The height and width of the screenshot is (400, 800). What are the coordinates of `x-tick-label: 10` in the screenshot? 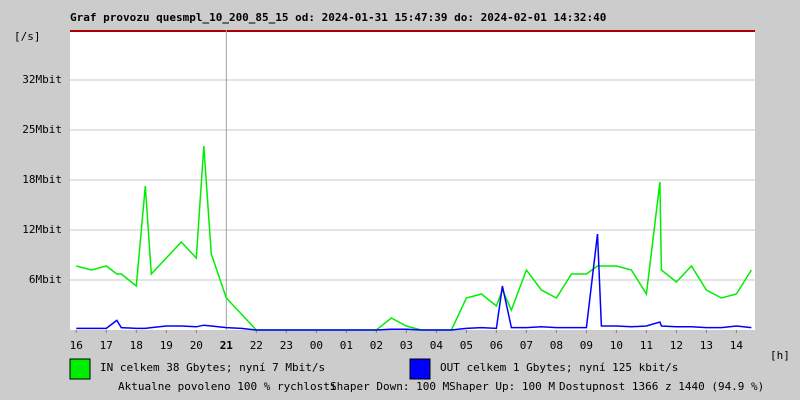 It's located at (616, 345).